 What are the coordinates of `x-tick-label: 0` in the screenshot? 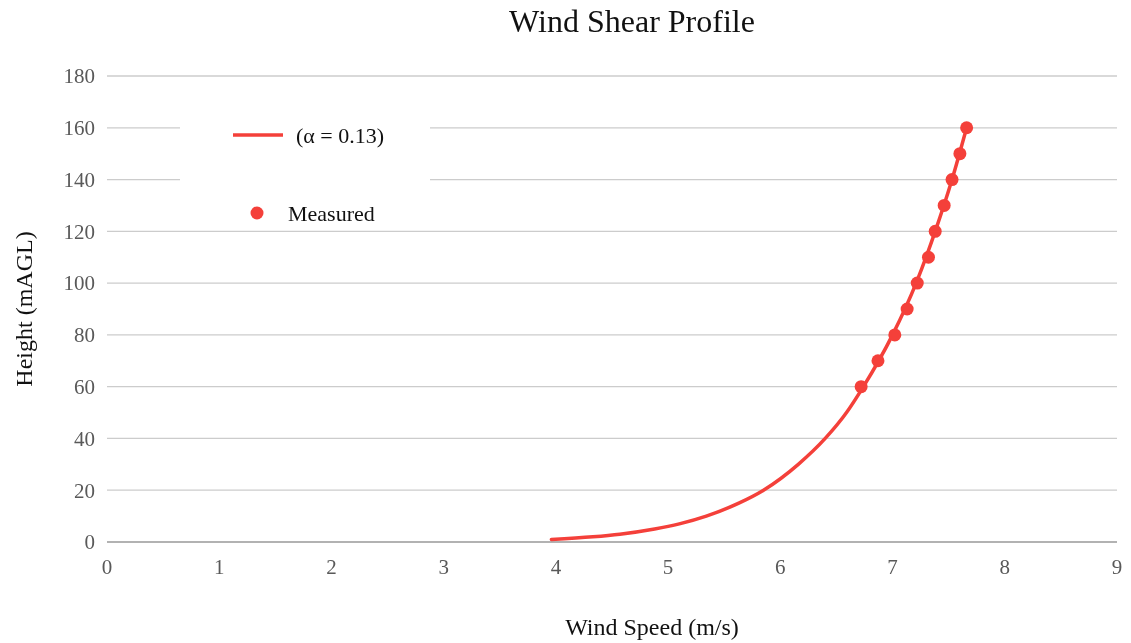 It's located at (107, 567).